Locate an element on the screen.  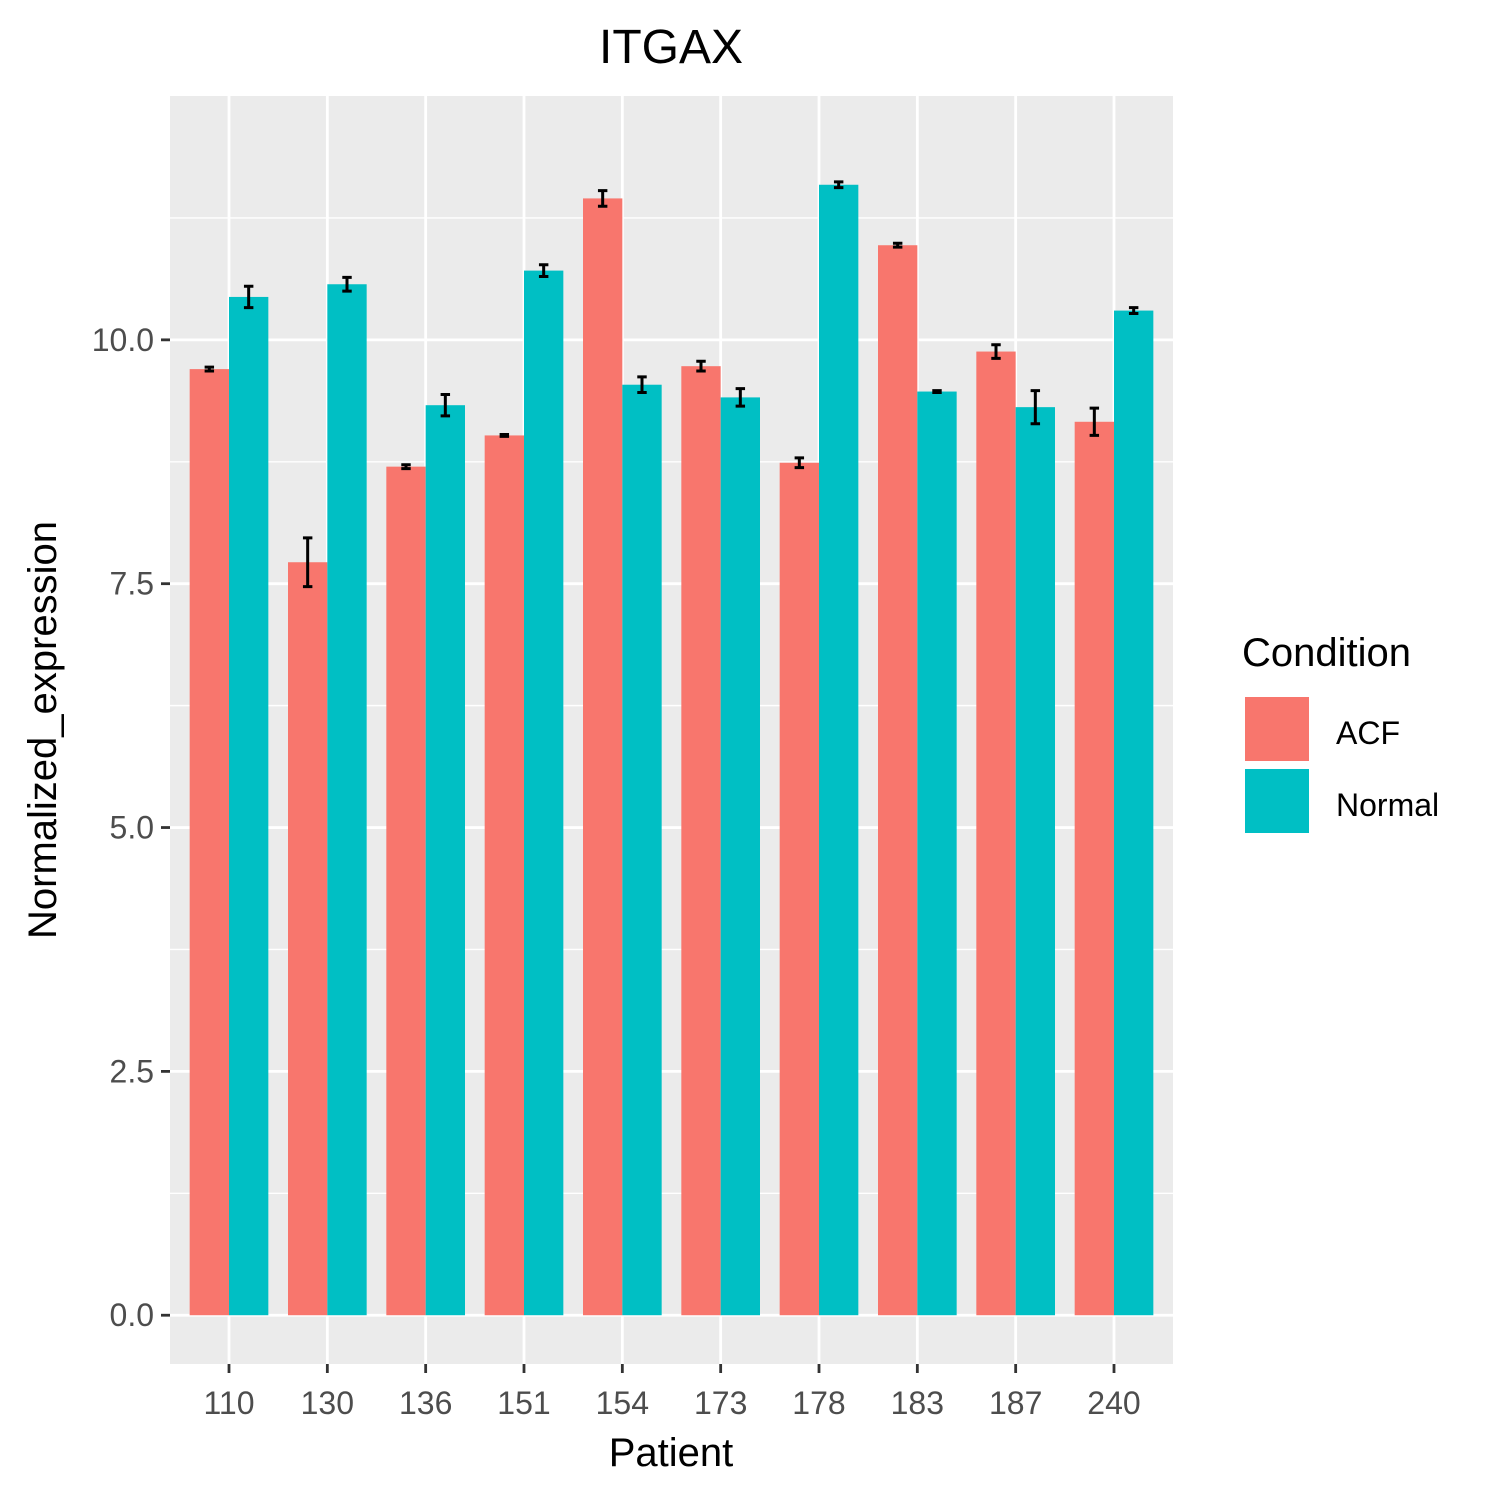
x-tick-label: 110 is located at coordinates (228, 1403).